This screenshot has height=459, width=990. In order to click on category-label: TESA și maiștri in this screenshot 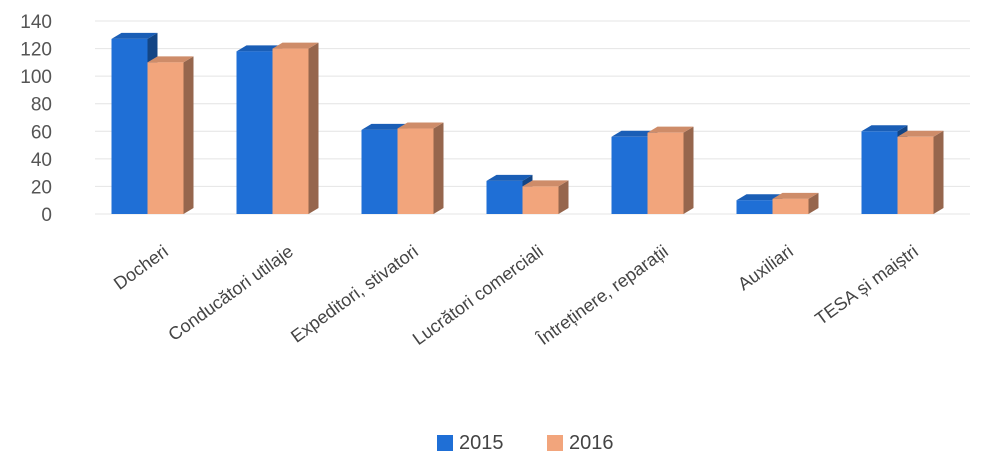, I will do `click(866, 285)`.